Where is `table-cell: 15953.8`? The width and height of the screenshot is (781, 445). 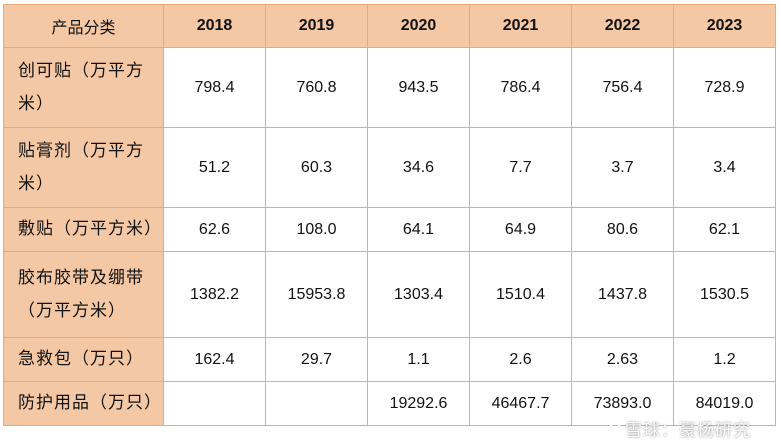 table-cell: 15953.8 is located at coordinates (316, 294).